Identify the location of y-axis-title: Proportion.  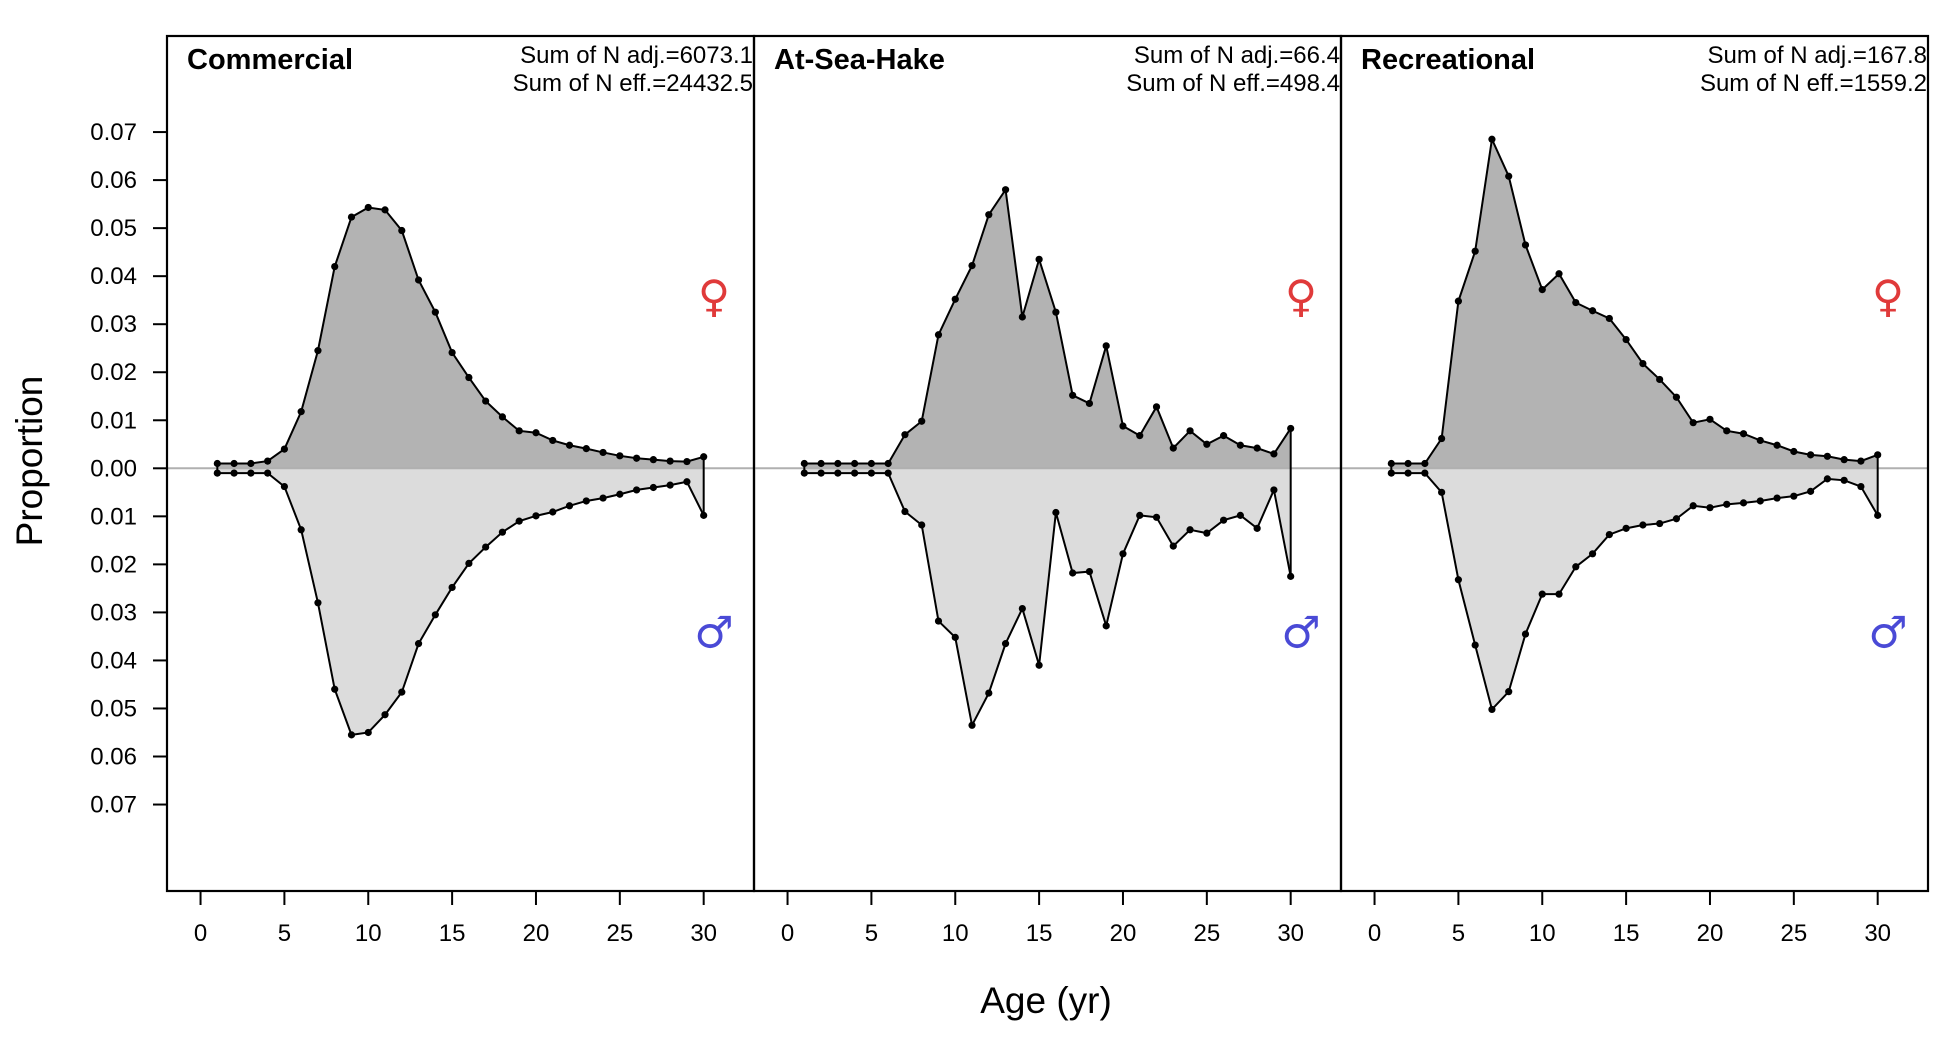
(29, 461).